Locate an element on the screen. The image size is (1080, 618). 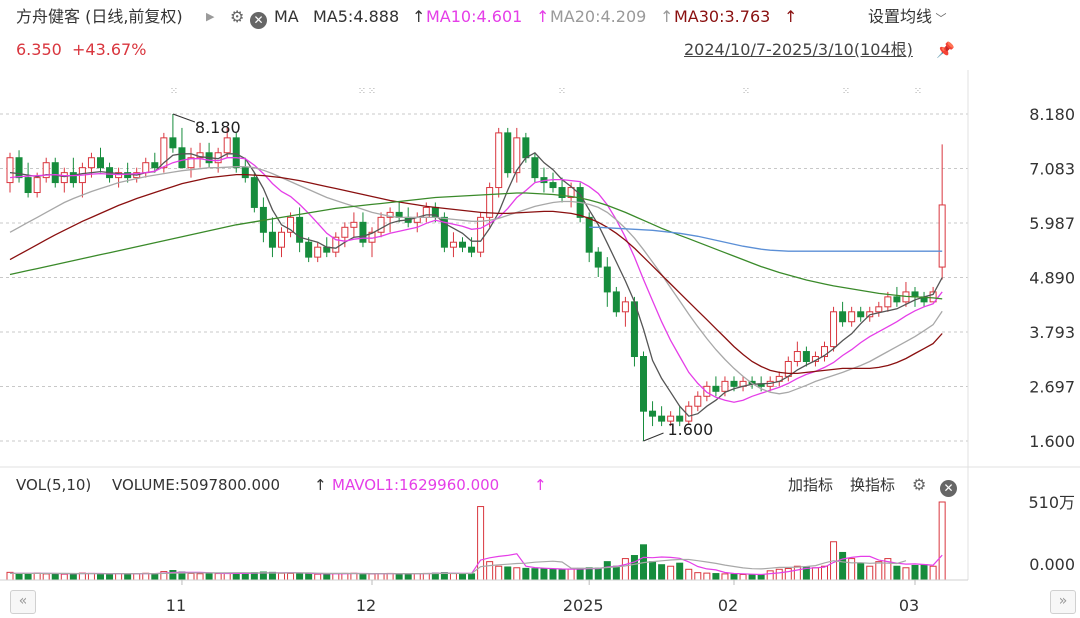
ma-line-ref is located at coordinates (766, 239).